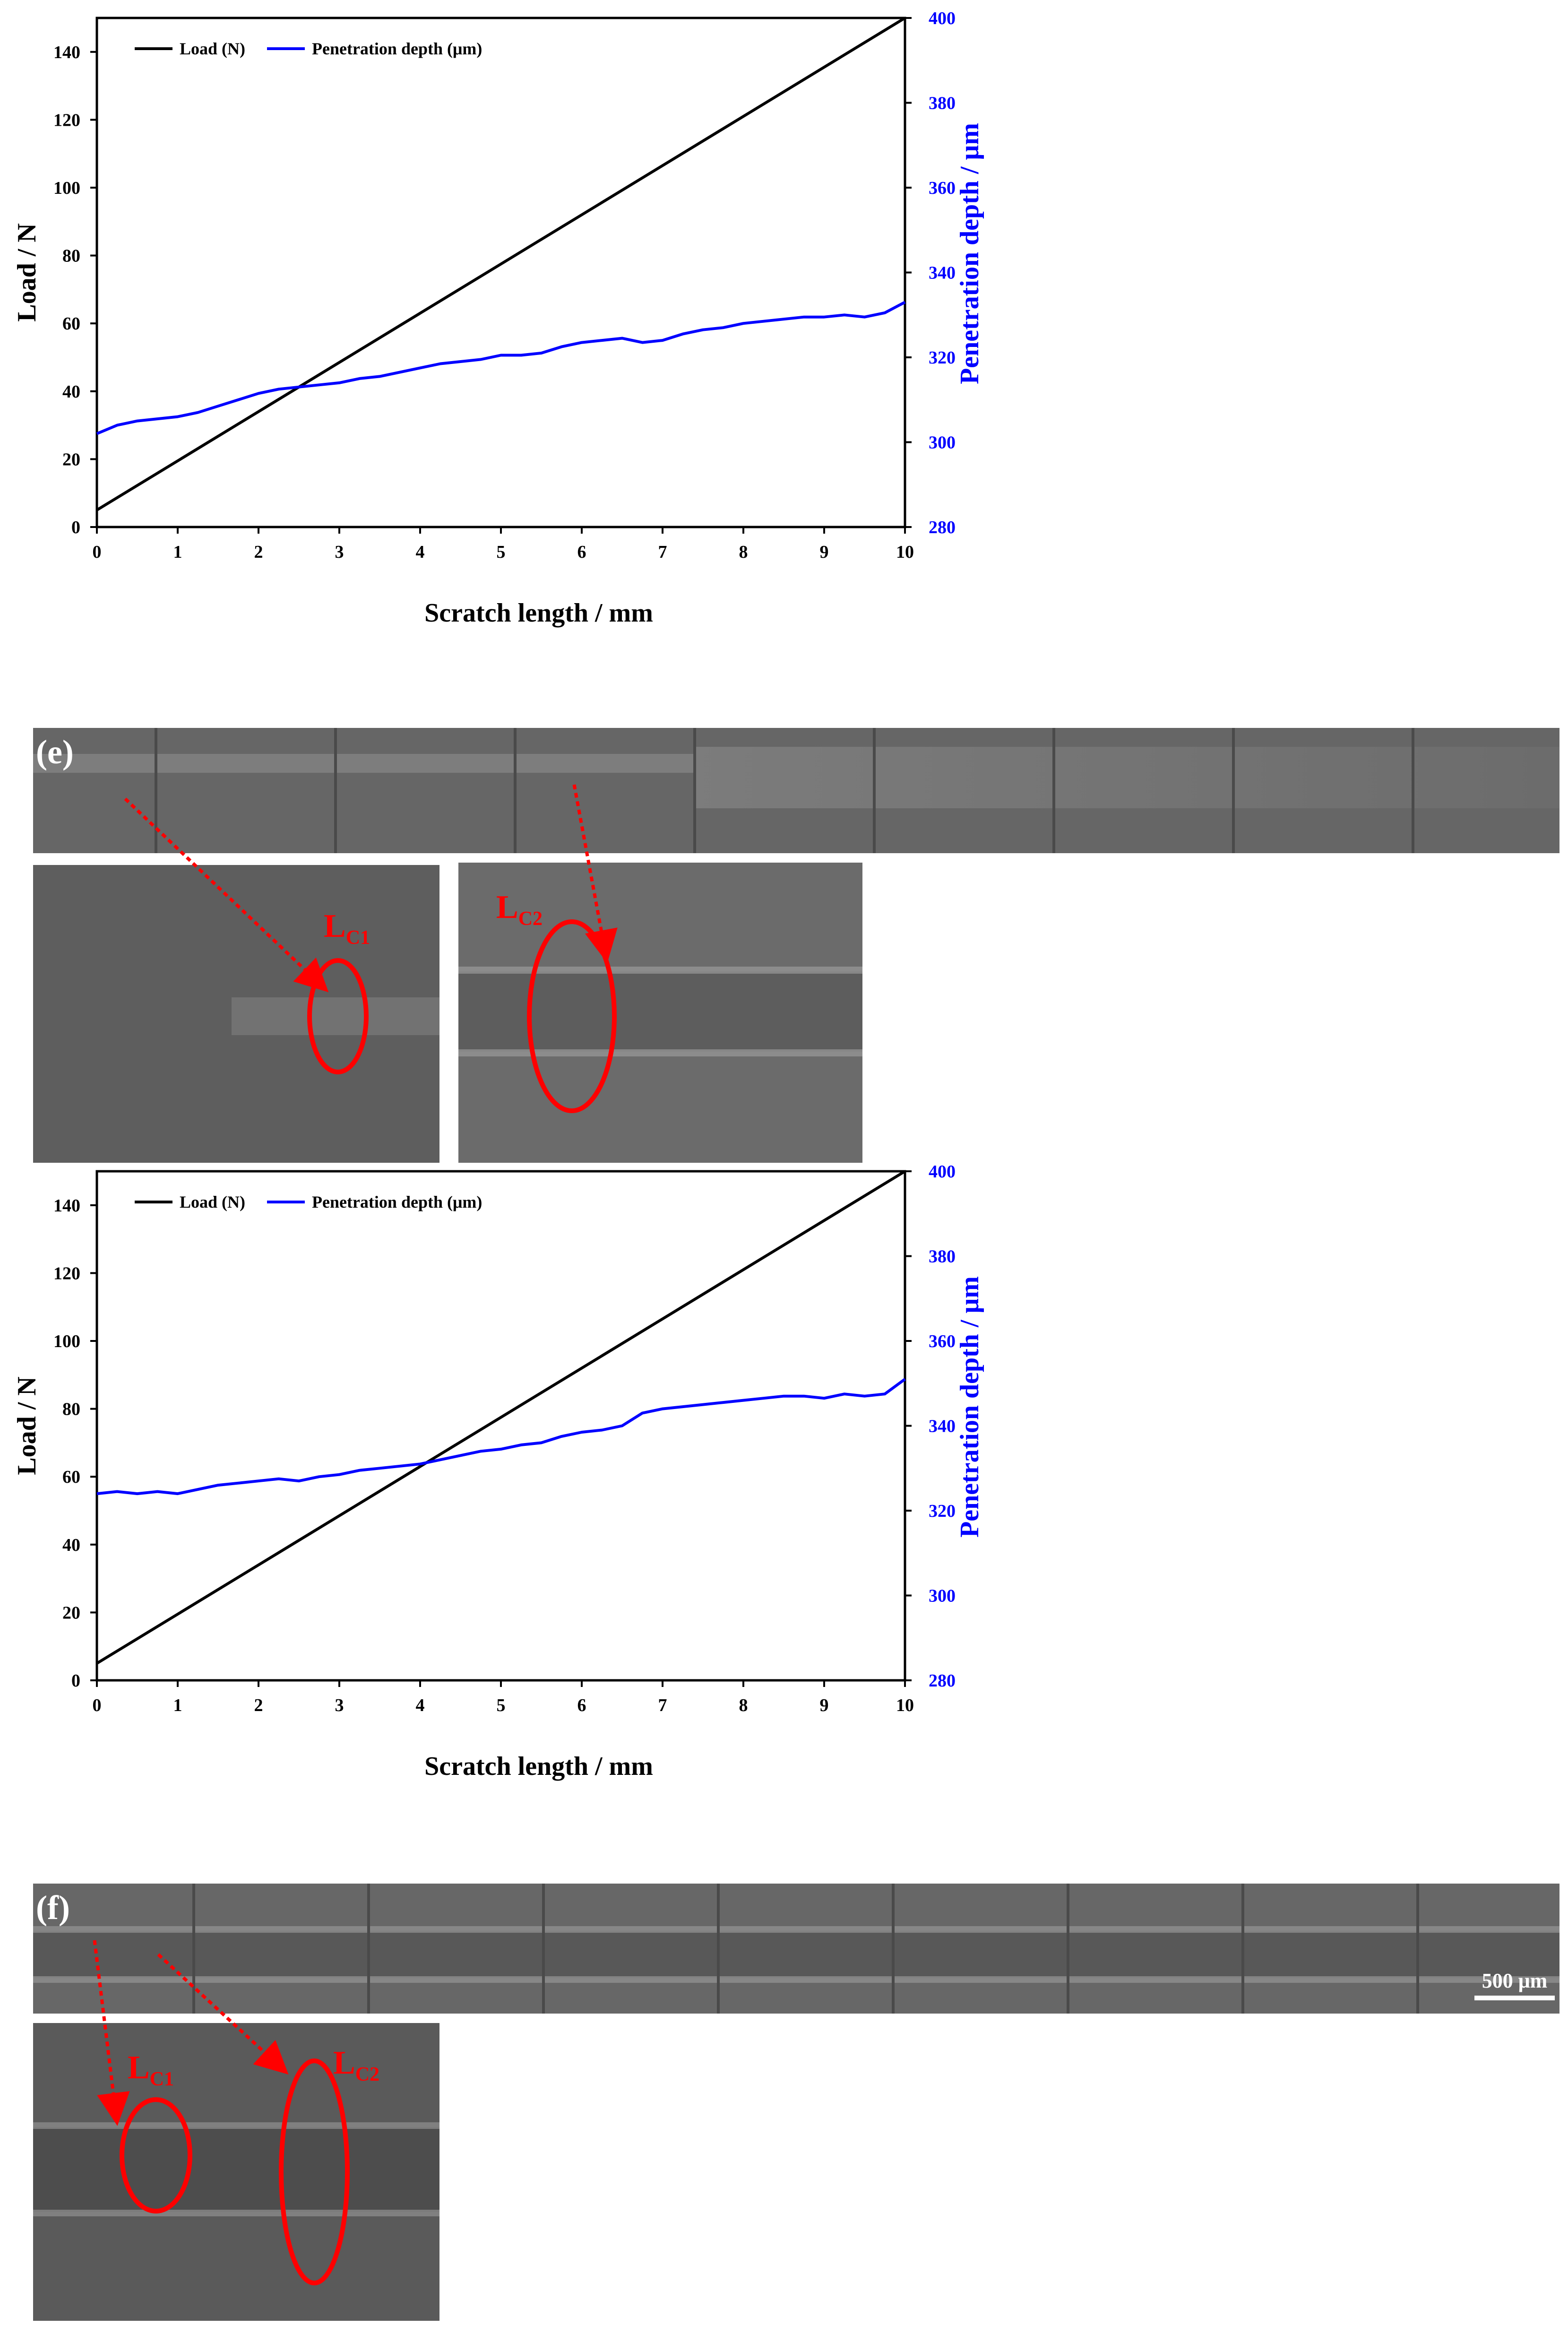 This screenshot has height=2326, width=1568. Describe the element at coordinates (347, 928) in the screenshot. I see `lc1-label-e: LC1` at that location.